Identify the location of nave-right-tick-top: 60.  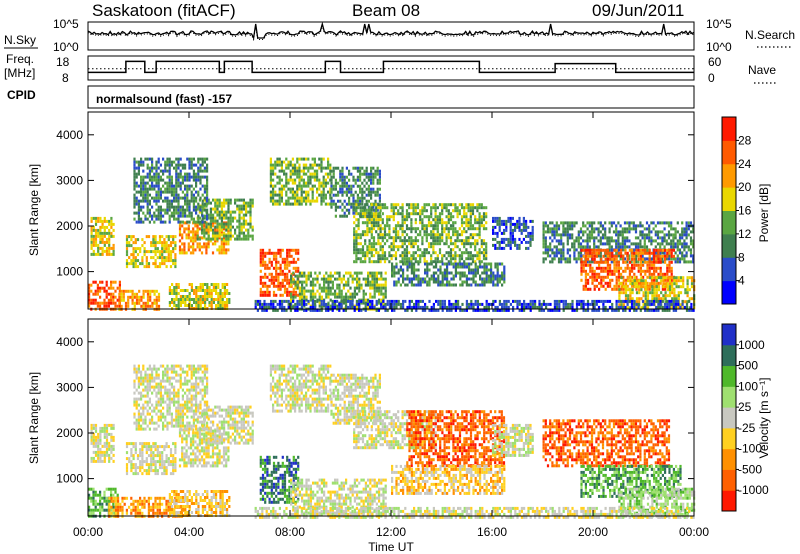
(715, 62).